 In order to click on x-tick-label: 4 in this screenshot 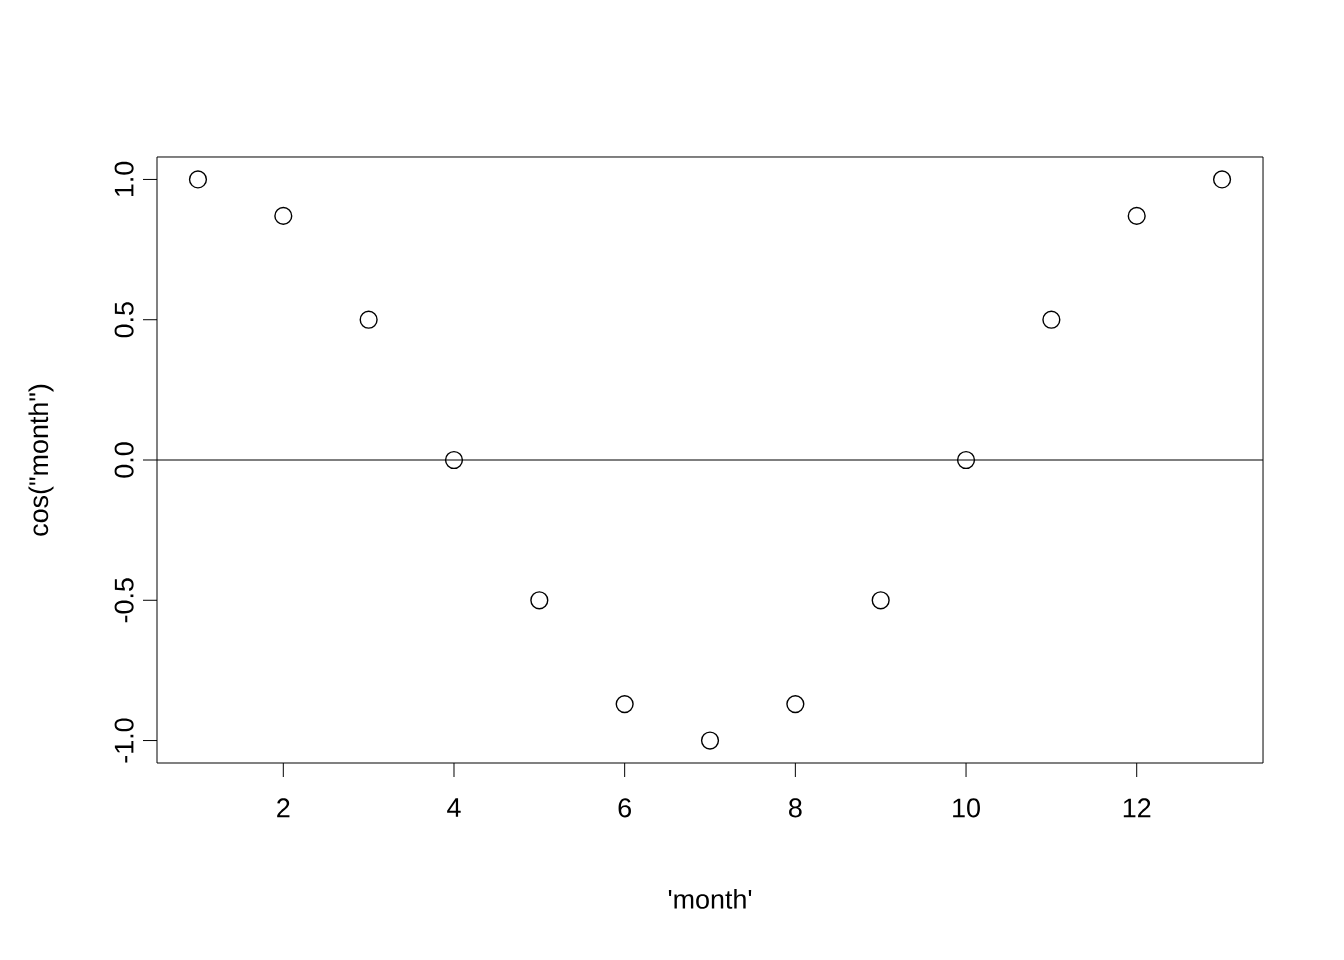, I will do `click(454, 807)`.